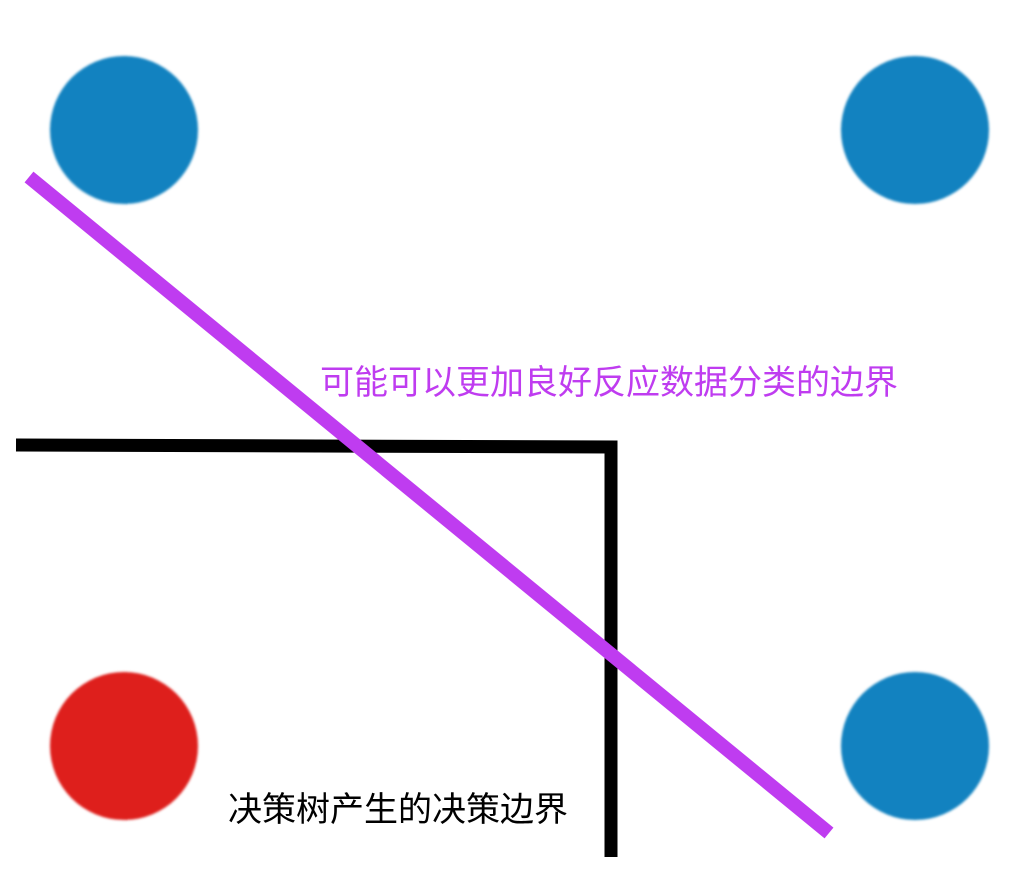 Image resolution: width=1034 pixels, height=892 pixels. I want to click on linear-boundary-label: 可能可以更加良好反应数据分类的边界, so click(609, 383).